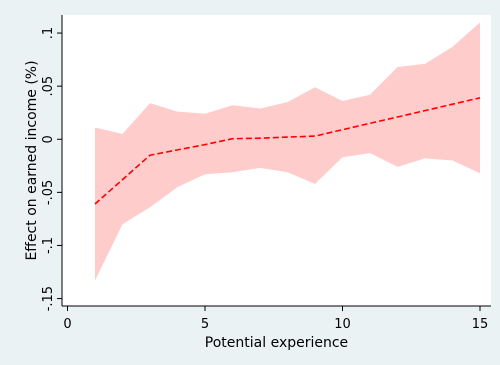  I want to click on y-tick-label: .1, so click(48, 33).